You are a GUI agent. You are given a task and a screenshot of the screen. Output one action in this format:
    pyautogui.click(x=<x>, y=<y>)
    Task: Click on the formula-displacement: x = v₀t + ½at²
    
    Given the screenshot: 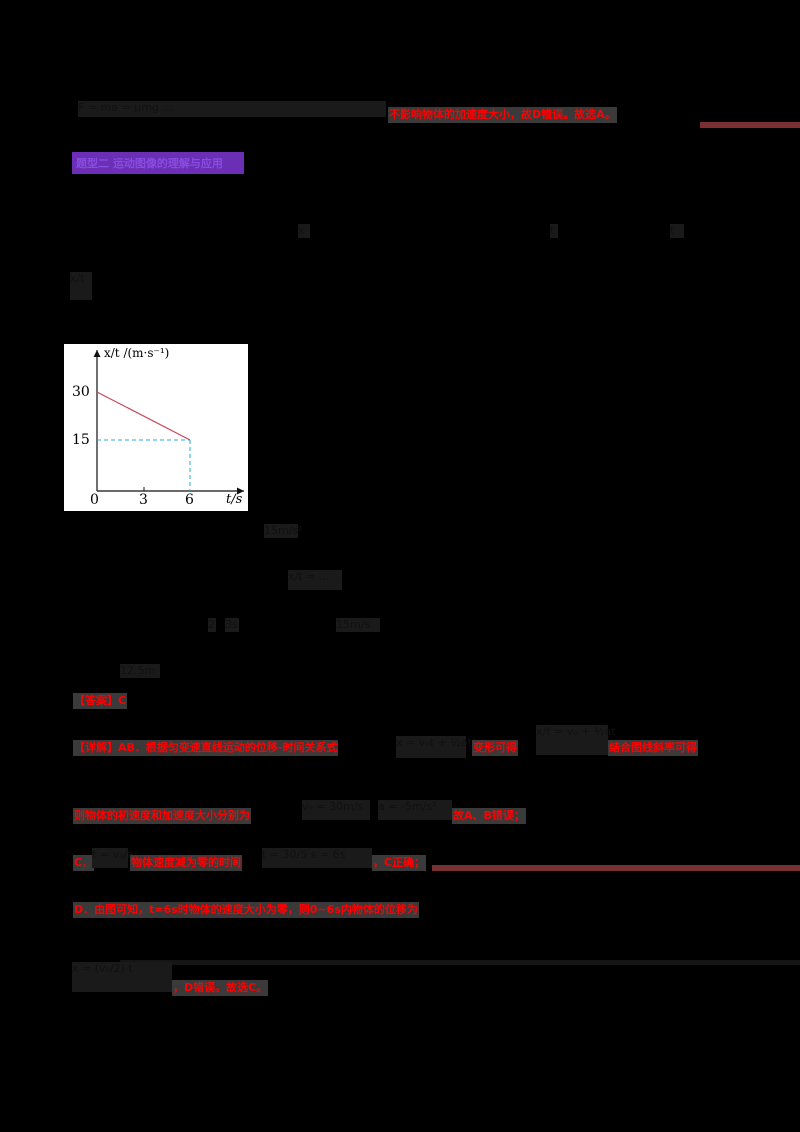 What is the action you would take?
    pyautogui.click(x=436, y=747)
    